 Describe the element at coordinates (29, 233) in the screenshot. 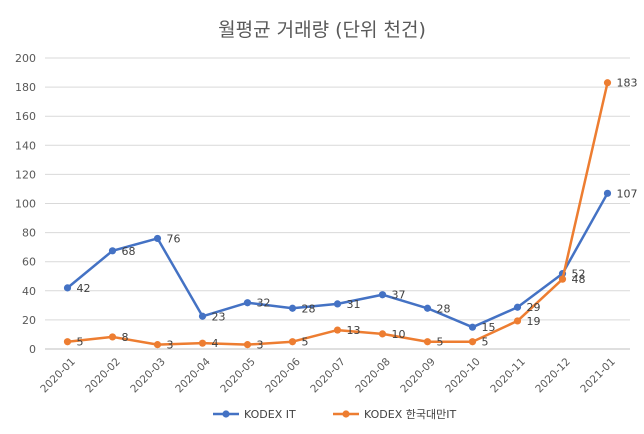

I see `y-tick-label-80: 80` at that location.